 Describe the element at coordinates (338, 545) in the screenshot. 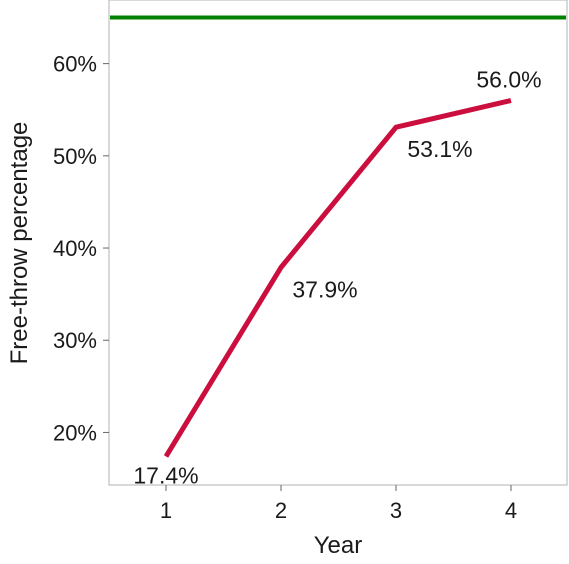

I see `x-axis-title: Year` at that location.